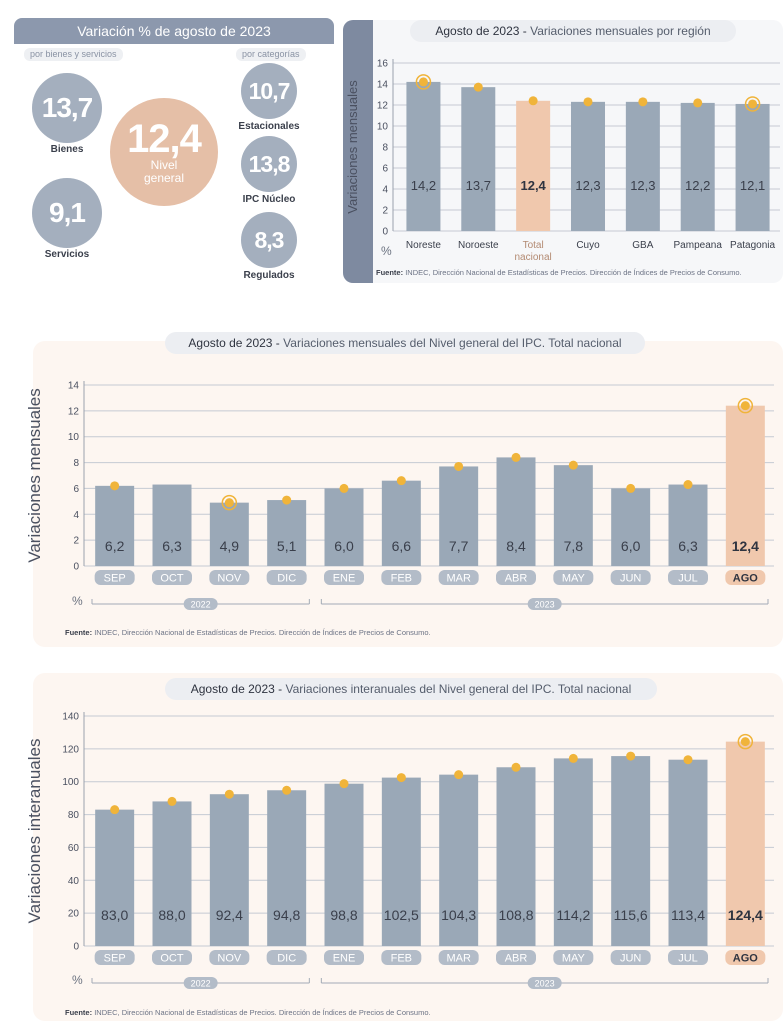 The width and height of the screenshot is (783, 1024). I want to click on value-label: 83,0, so click(114, 915).